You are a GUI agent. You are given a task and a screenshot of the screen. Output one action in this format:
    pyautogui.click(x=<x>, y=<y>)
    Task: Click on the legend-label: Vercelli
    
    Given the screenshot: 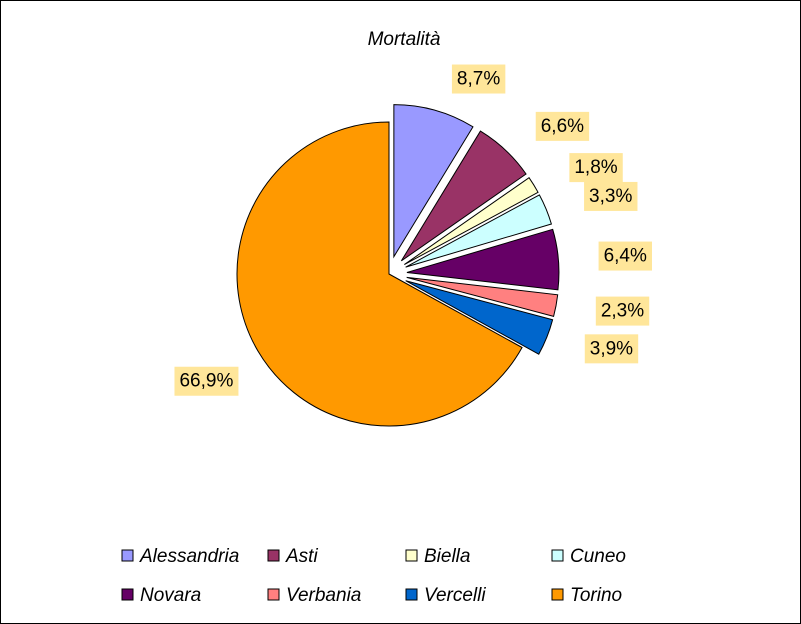 What is the action you would take?
    pyautogui.click(x=455, y=595)
    